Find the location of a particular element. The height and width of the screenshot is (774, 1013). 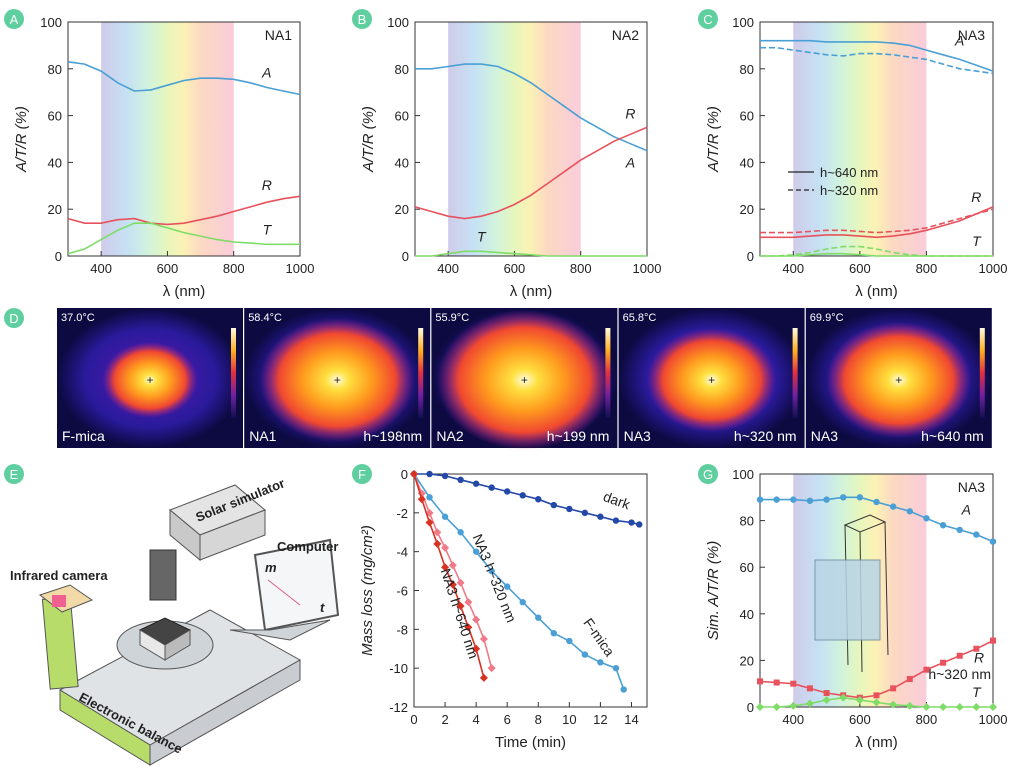

y-tick-label: -8 is located at coordinates (402, 629).